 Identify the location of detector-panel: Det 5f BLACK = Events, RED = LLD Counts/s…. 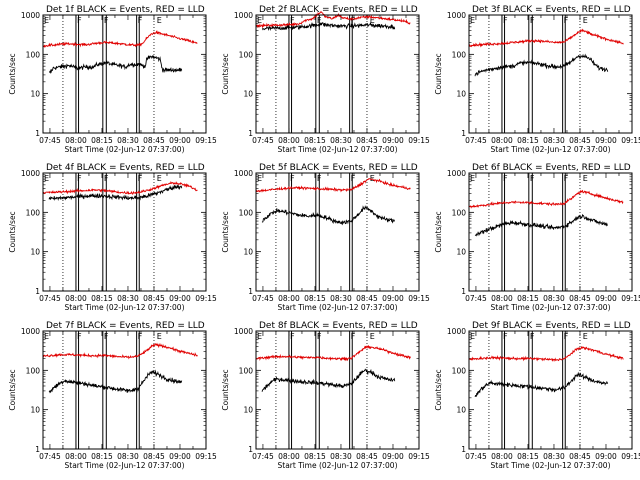
(325, 237).